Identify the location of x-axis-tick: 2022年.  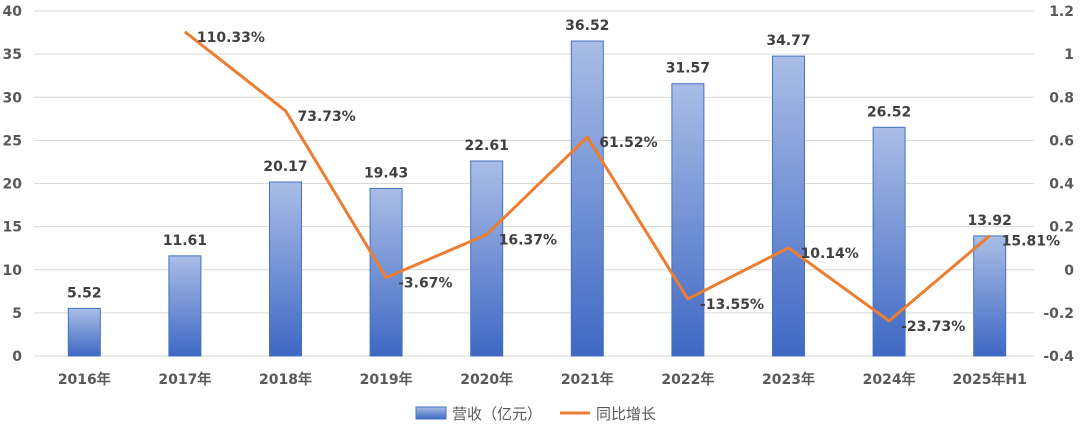
(687, 379).